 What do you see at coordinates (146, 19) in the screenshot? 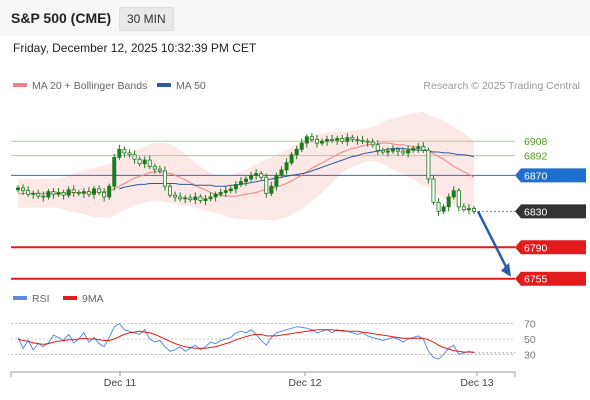
I see `interval-selector: 30 MIN` at bounding box center [146, 19].